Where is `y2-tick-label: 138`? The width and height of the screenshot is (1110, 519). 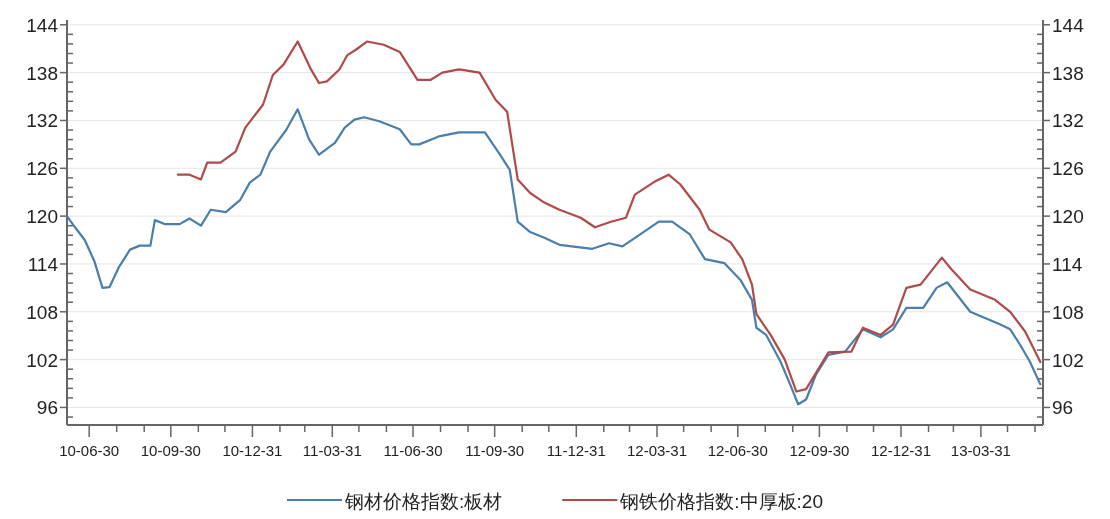
y2-tick-label: 138 is located at coordinates (1068, 73).